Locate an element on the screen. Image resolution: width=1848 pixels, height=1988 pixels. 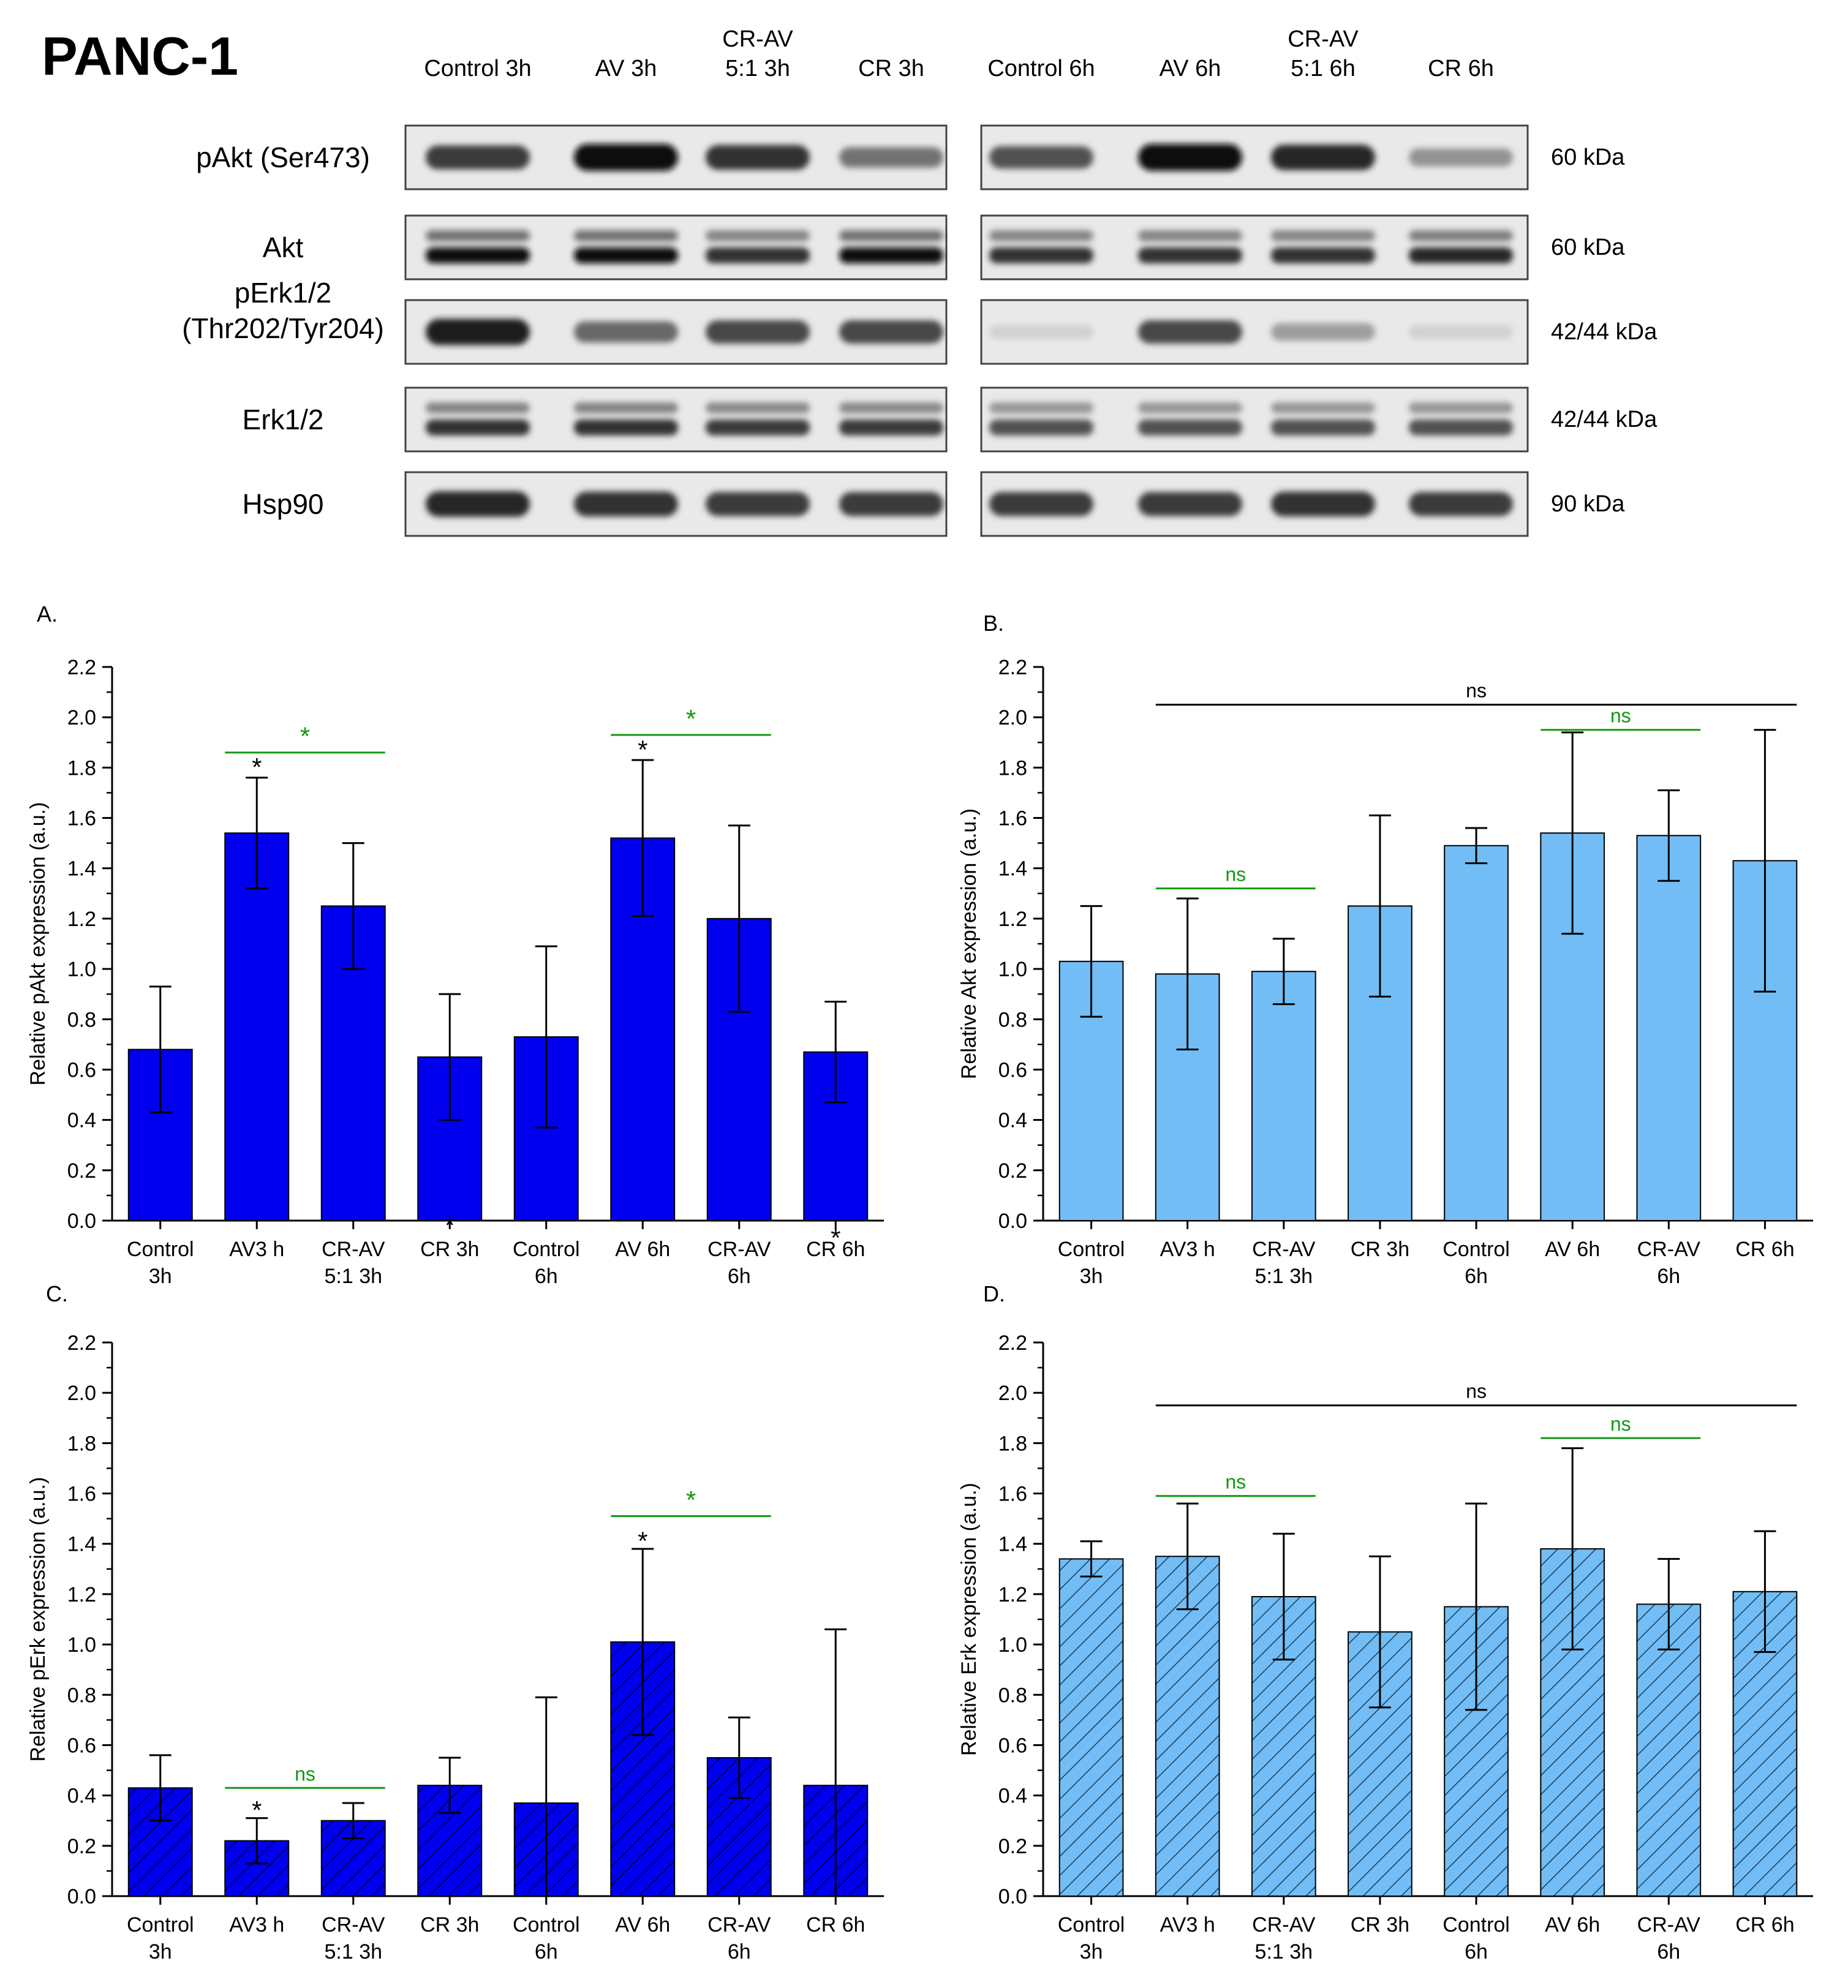
x-tick-label: CR 6h is located at coordinates (1764, 1249).